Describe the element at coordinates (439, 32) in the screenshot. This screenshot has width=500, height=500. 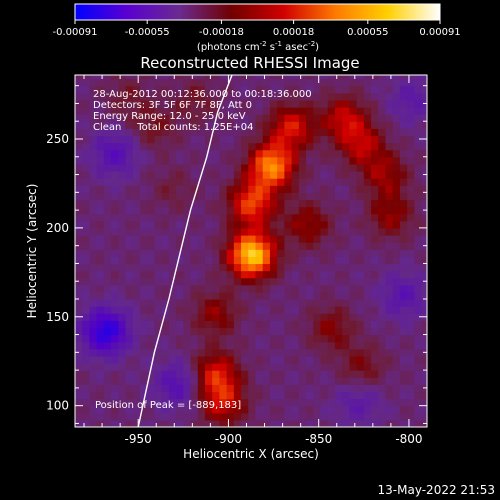
I see `colorbar-tick-label: 0.00091` at that location.